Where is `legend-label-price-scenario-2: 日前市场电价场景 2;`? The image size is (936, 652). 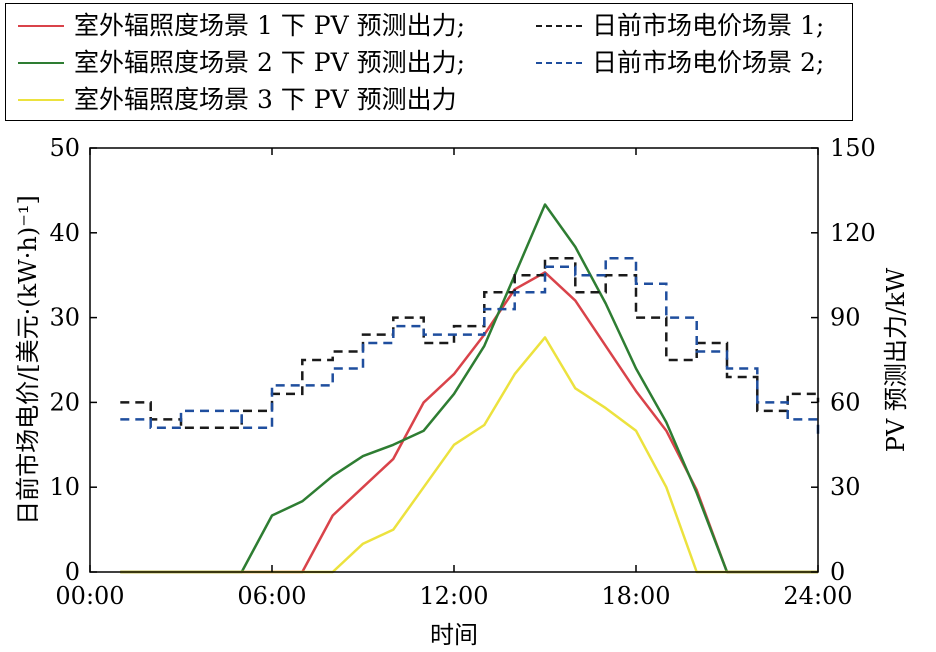 legend-label-price-scenario-2: 日前市场电价场景 2; is located at coordinates (708, 62).